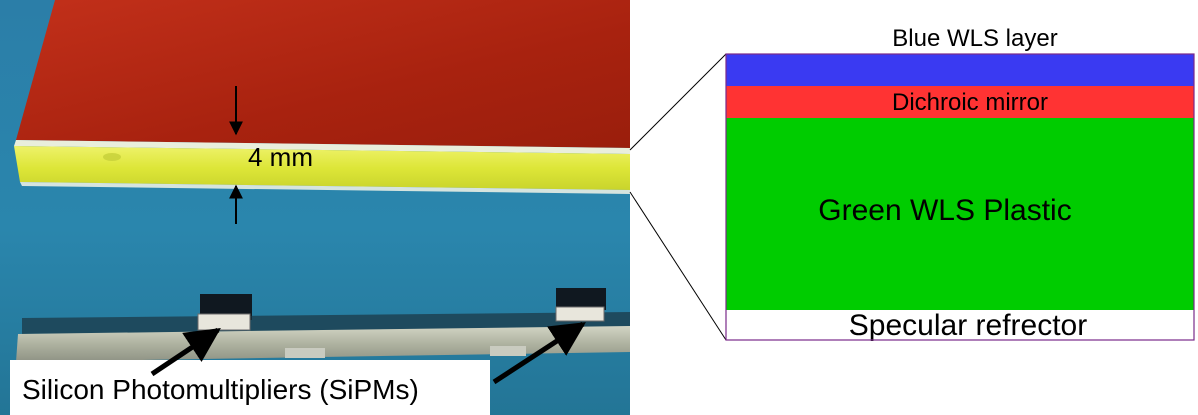 Image resolution: width=1198 pixels, height=415 pixels. What do you see at coordinates (581, 299) in the screenshot?
I see `sipm-right-shadow` at bounding box center [581, 299].